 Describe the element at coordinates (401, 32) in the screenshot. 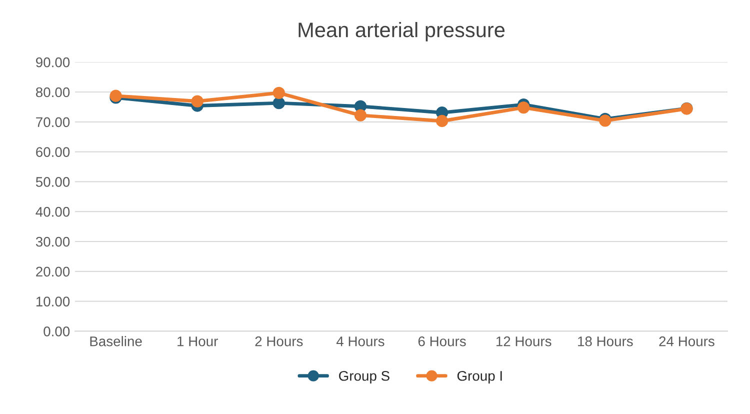

I see `chart-title: Mean arterial pressure` at that location.